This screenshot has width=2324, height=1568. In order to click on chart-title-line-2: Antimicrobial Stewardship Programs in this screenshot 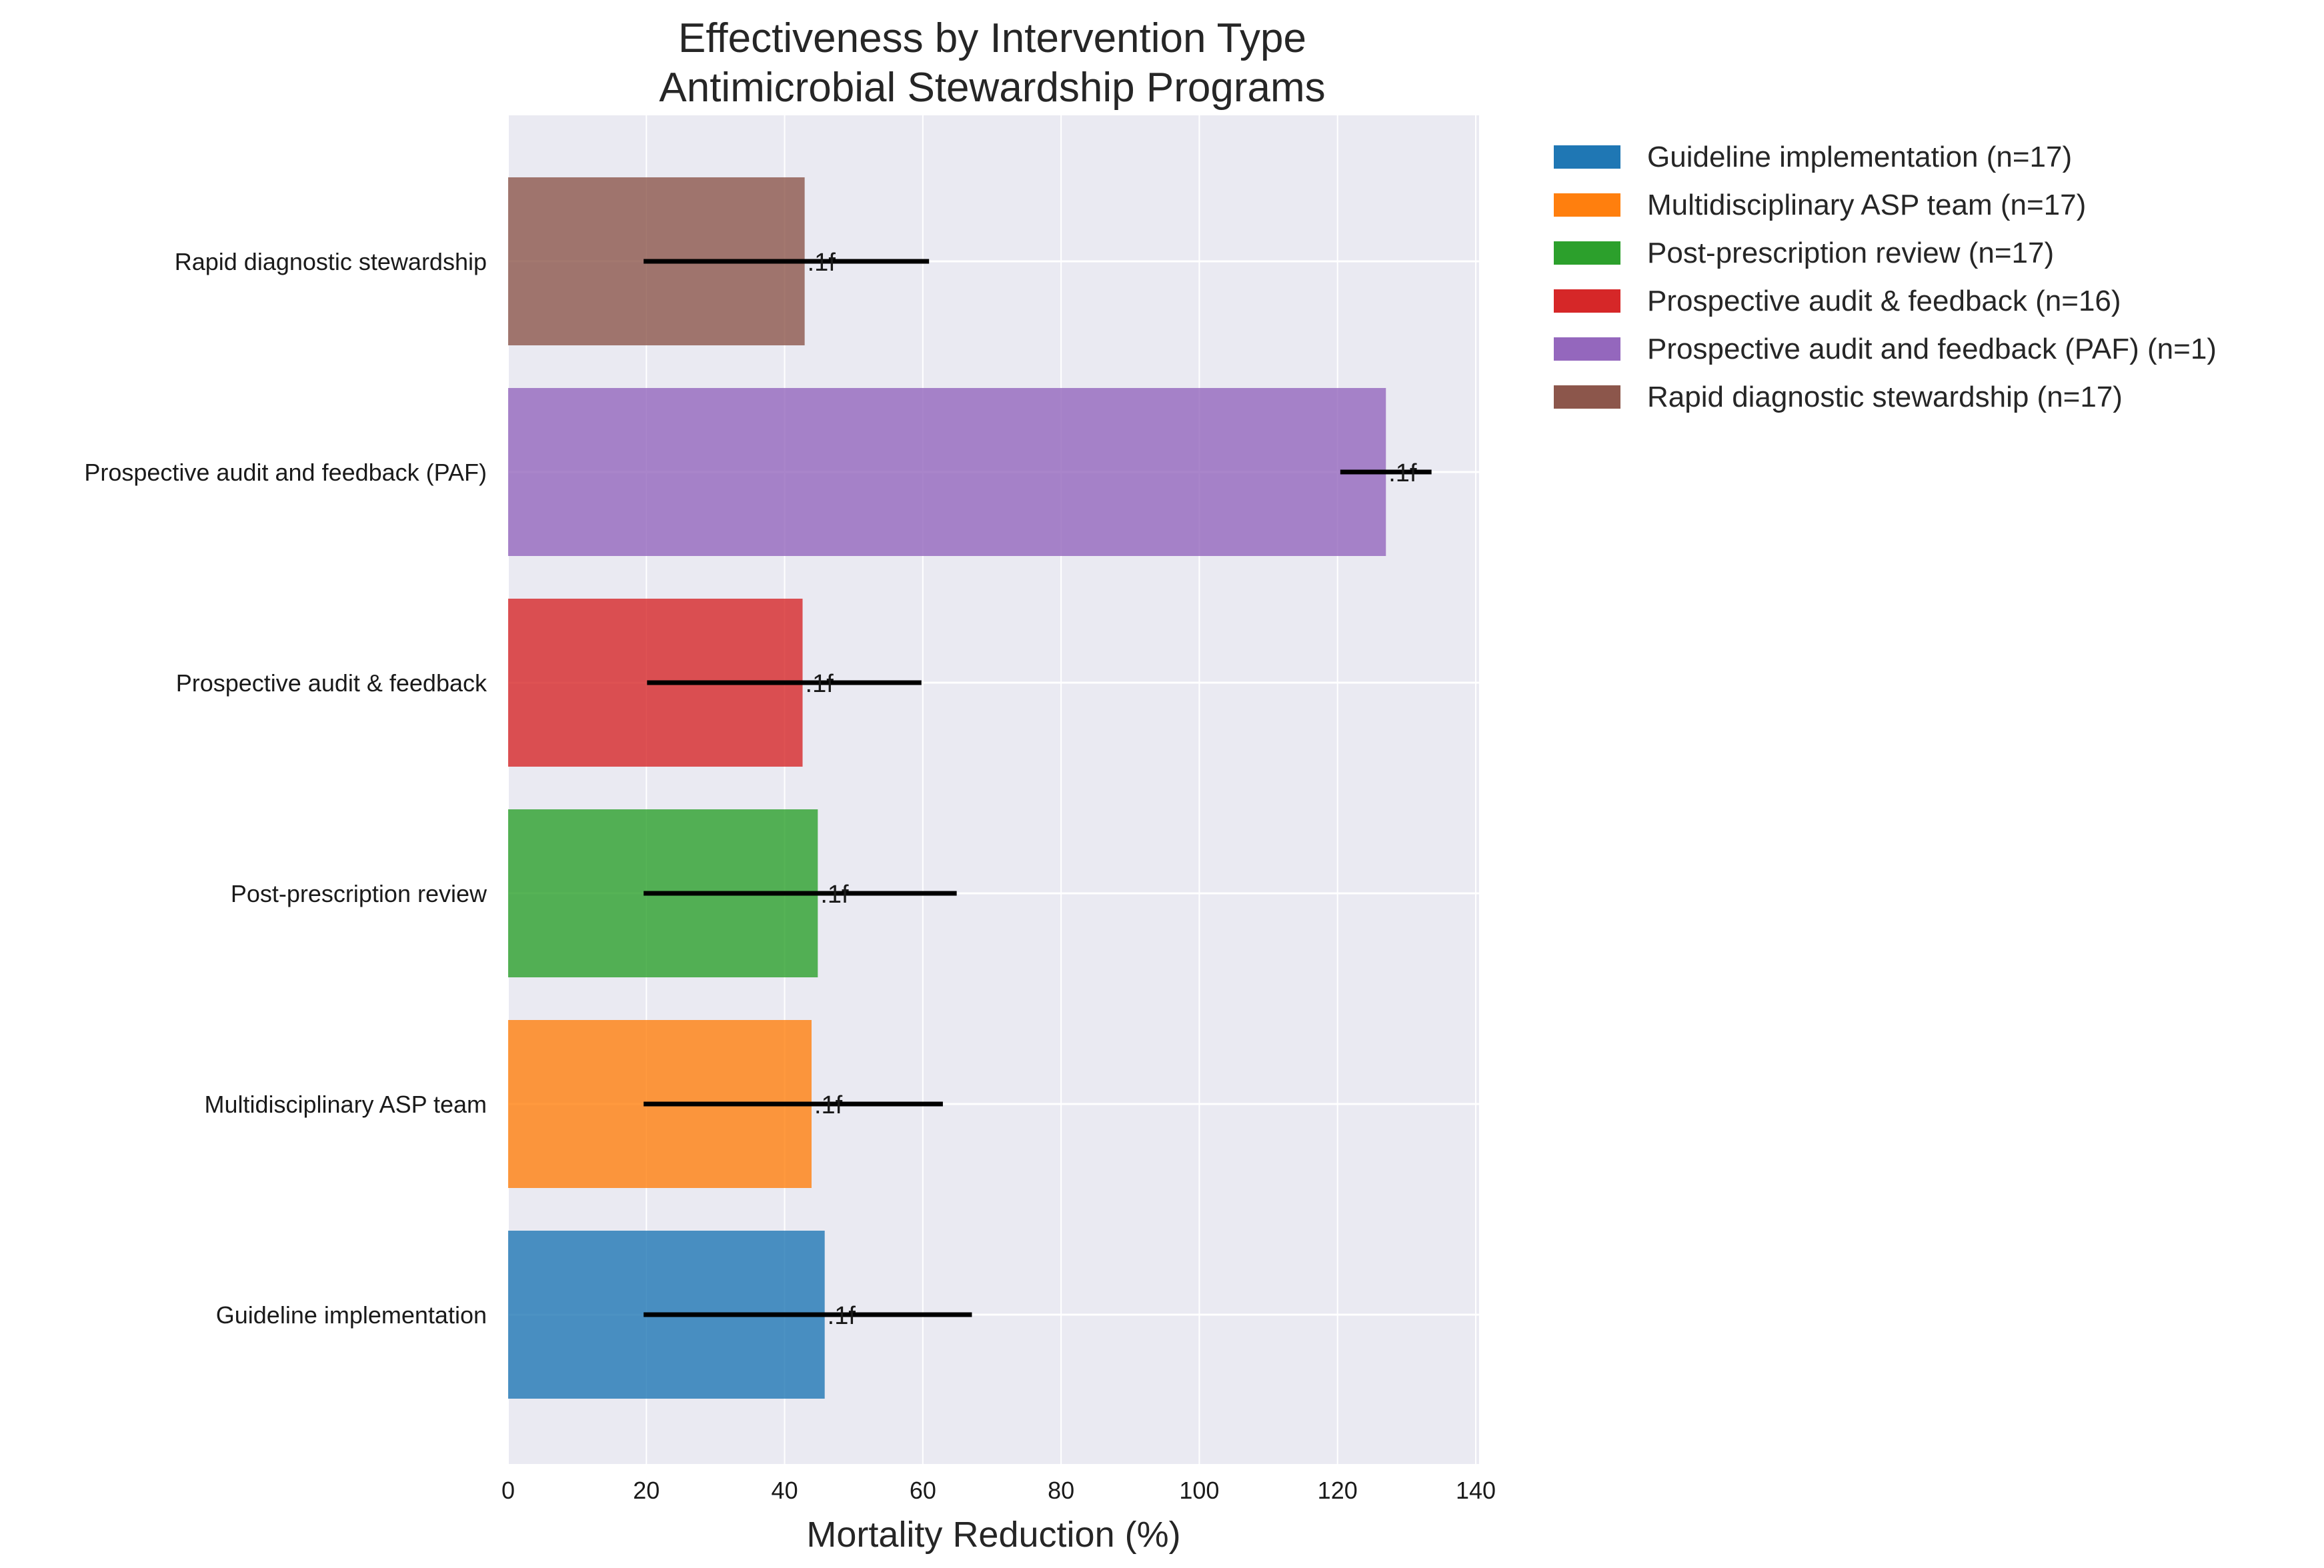, I will do `click(992, 88)`.